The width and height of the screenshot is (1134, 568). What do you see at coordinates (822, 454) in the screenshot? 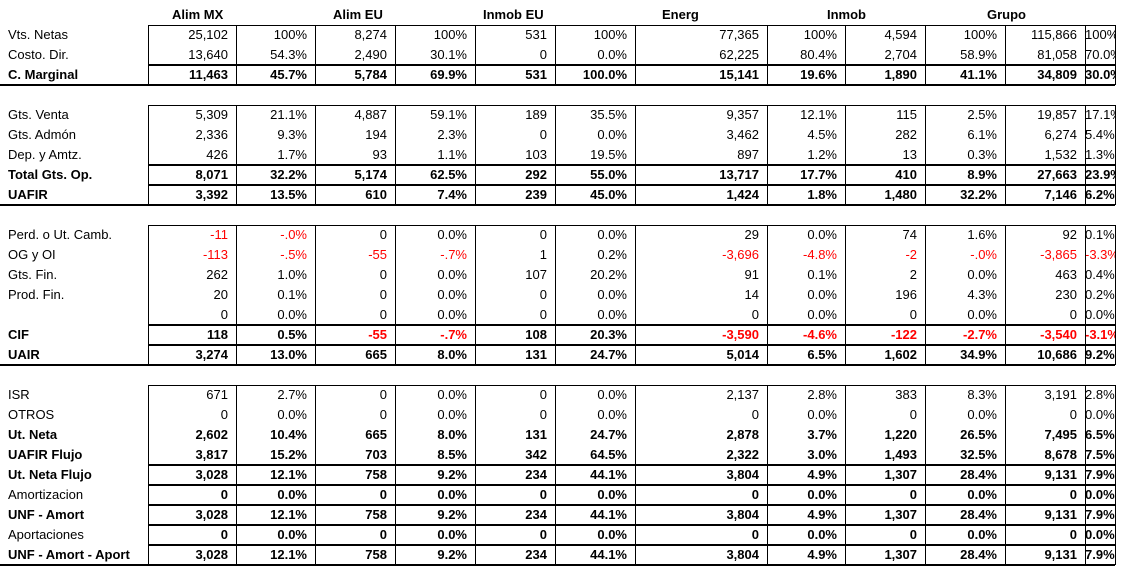
I see `percent-cell: 3.0%` at bounding box center [822, 454].